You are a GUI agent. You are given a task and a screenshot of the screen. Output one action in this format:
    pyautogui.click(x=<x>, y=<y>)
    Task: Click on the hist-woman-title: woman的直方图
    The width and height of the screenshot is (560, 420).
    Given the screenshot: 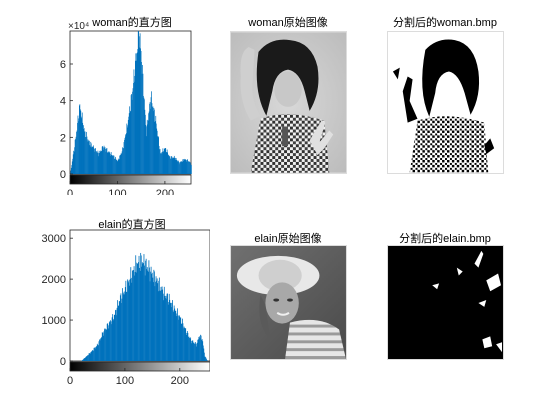 What is the action you would take?
    pyautogui.click(x=132, y=23)
    